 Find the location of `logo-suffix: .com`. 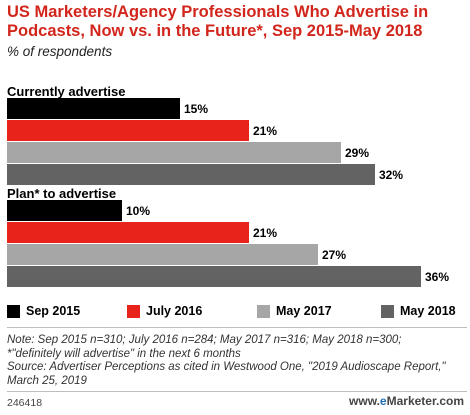

logo-suffix: .com is located at coordinates (449, 401).